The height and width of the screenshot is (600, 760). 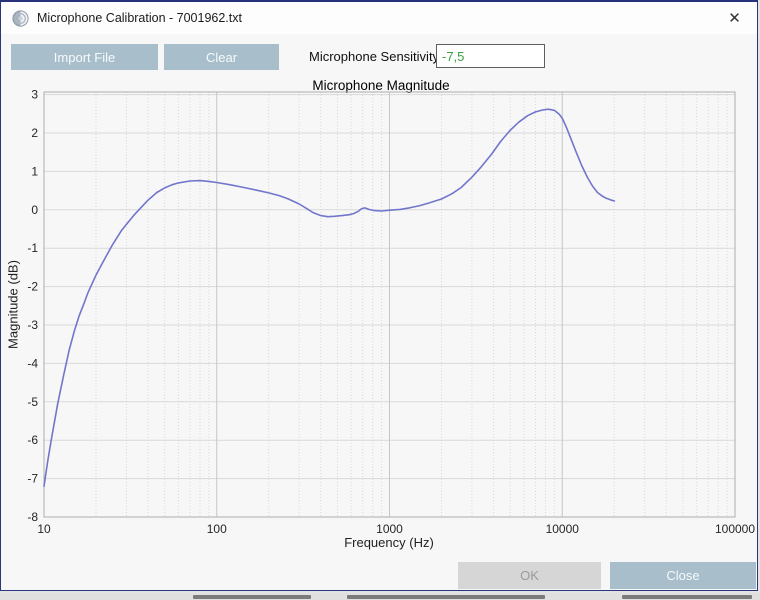 What do you see at coordinates (44, 529) in the screenshot?
I see `svg-text: 10` at bounding box center [44, 529].